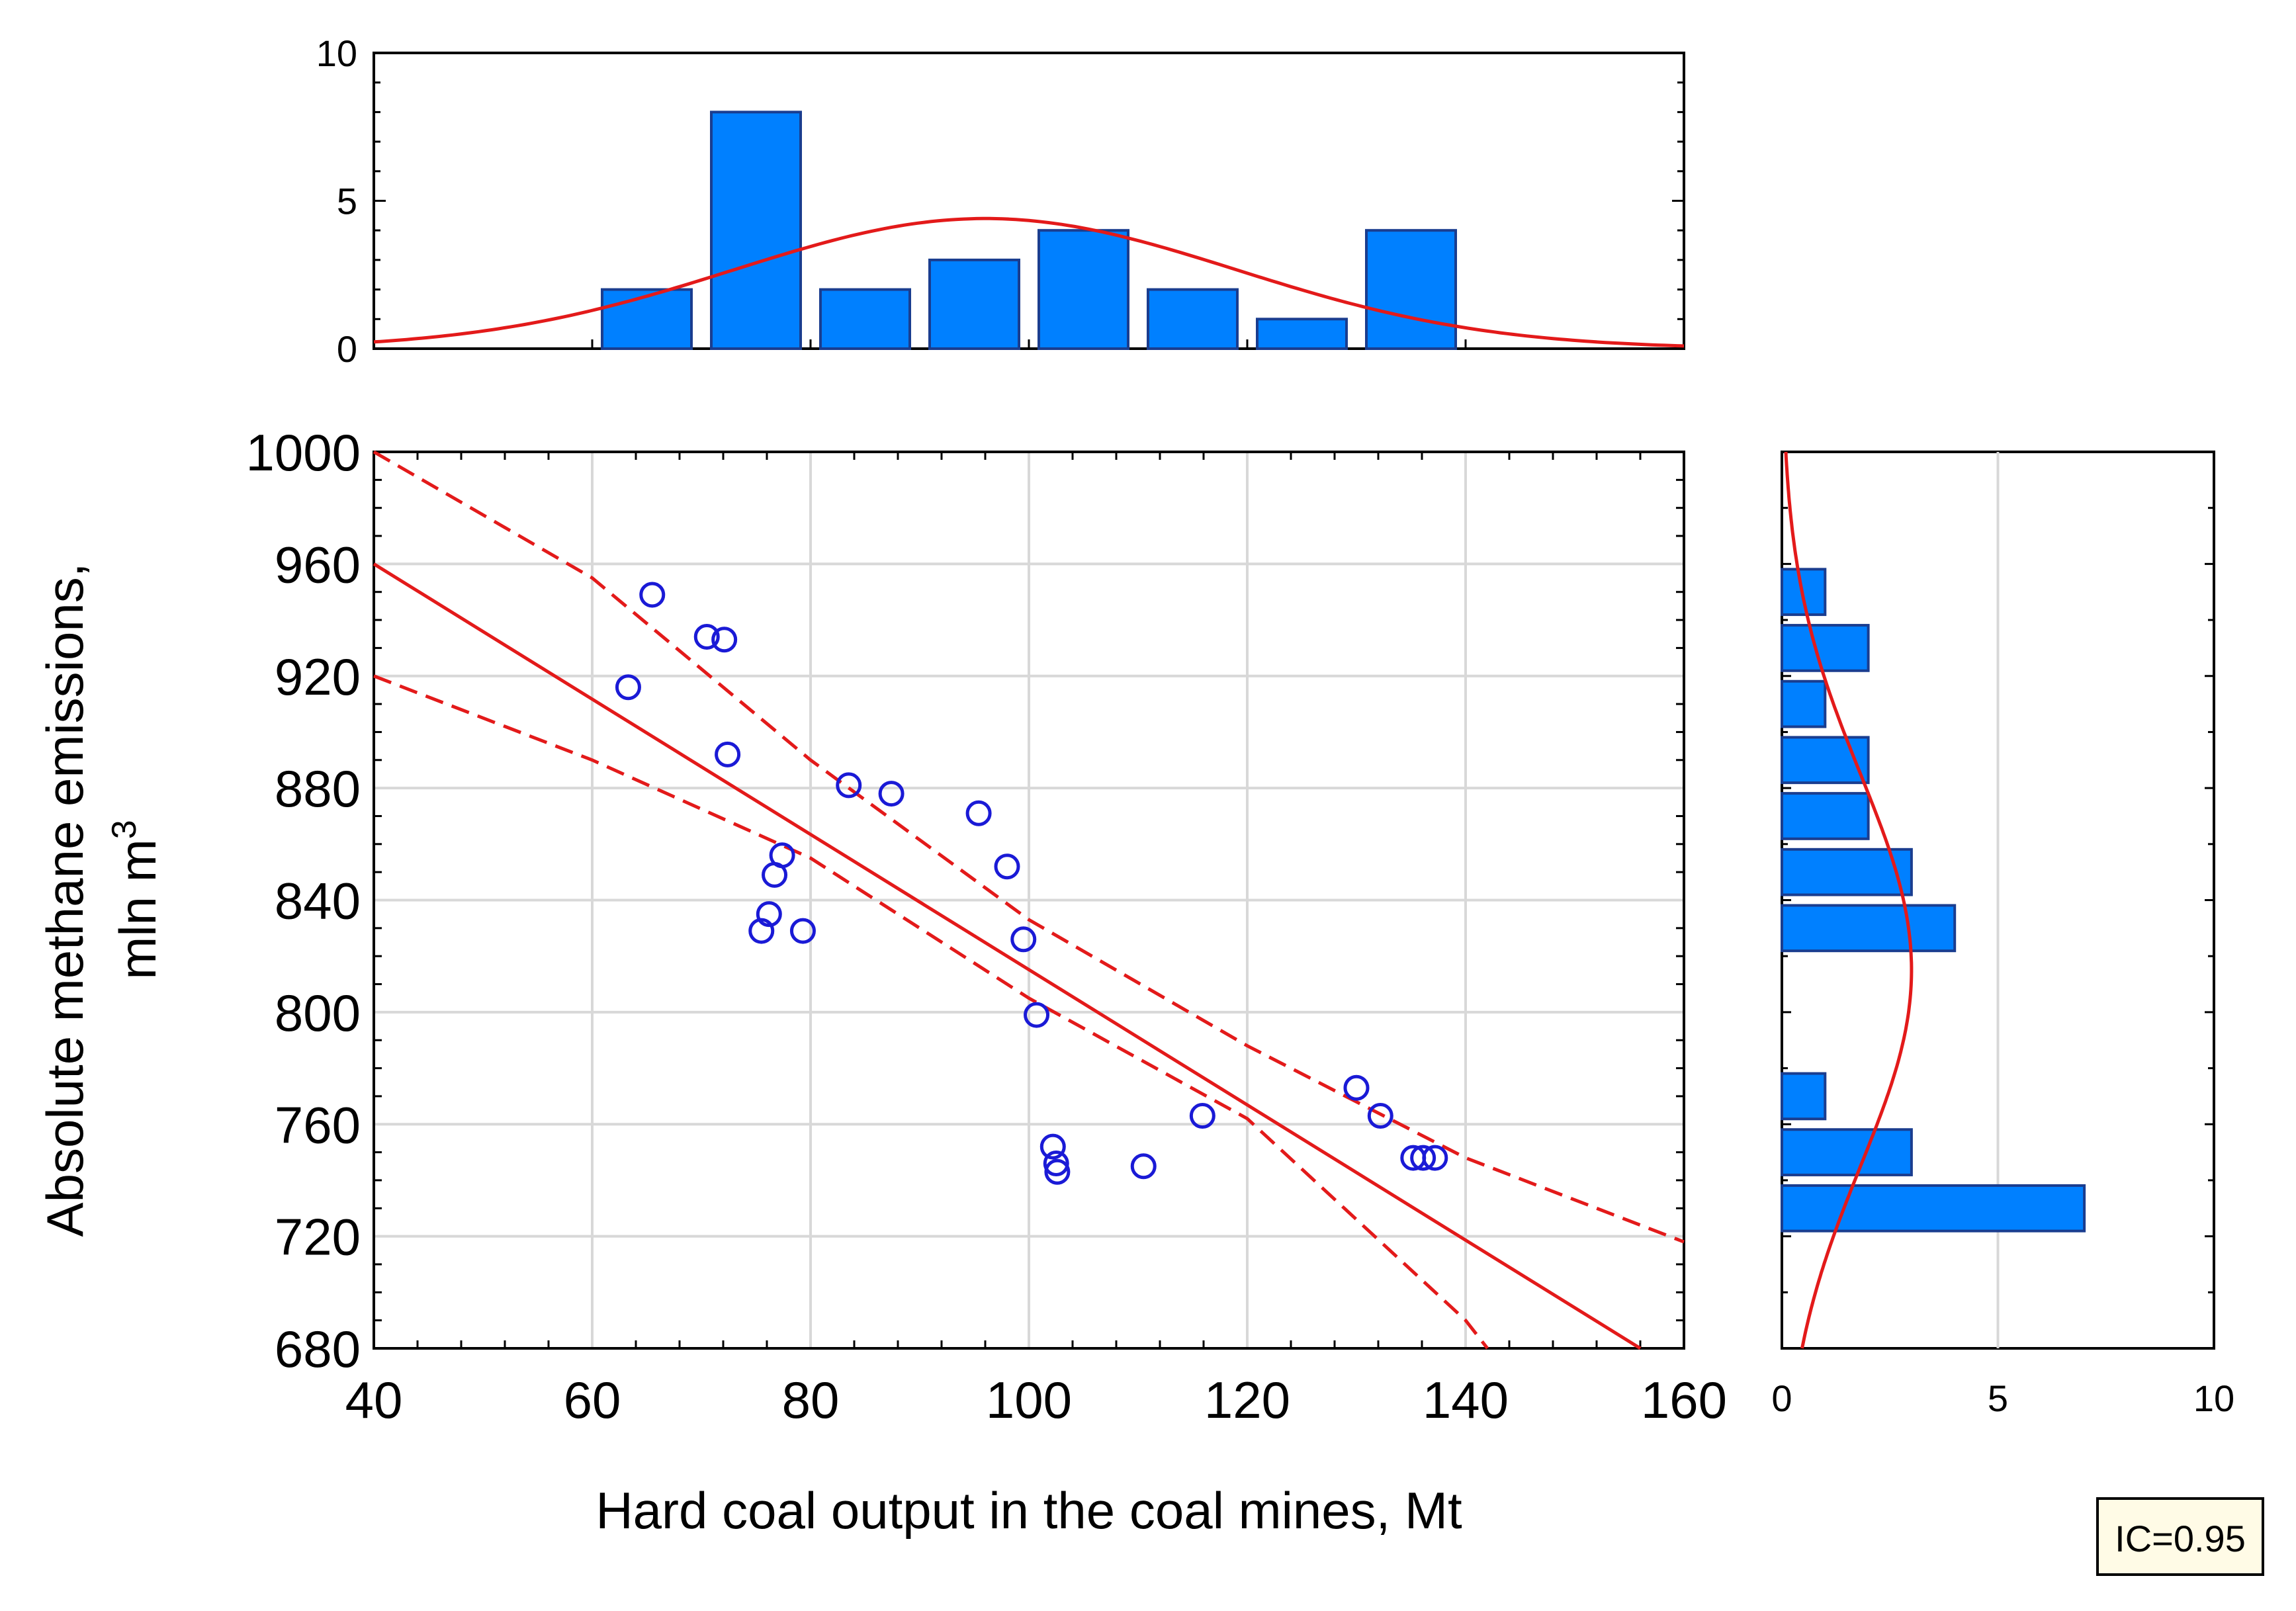  What do you see at coordinates (2002, 935) in the screenshot?
I see `right-histogram-panel: 0 5 10` at bounding box center [2002, 935].